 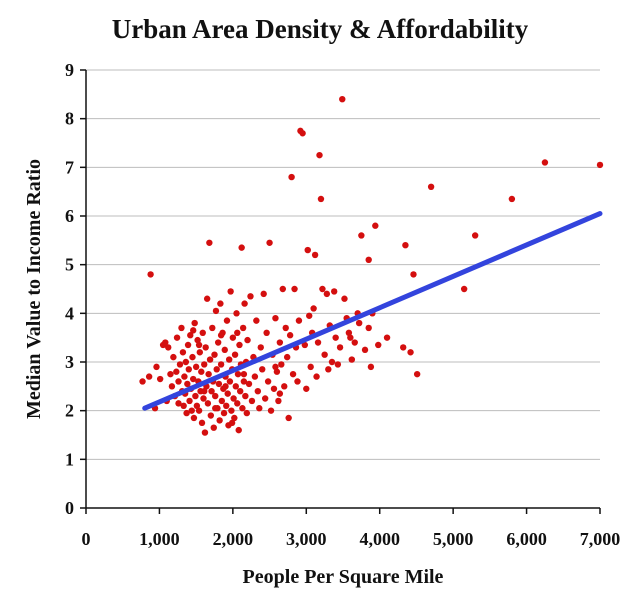 I want to click on x-tick-label: 0, so click(x=86, y=539).